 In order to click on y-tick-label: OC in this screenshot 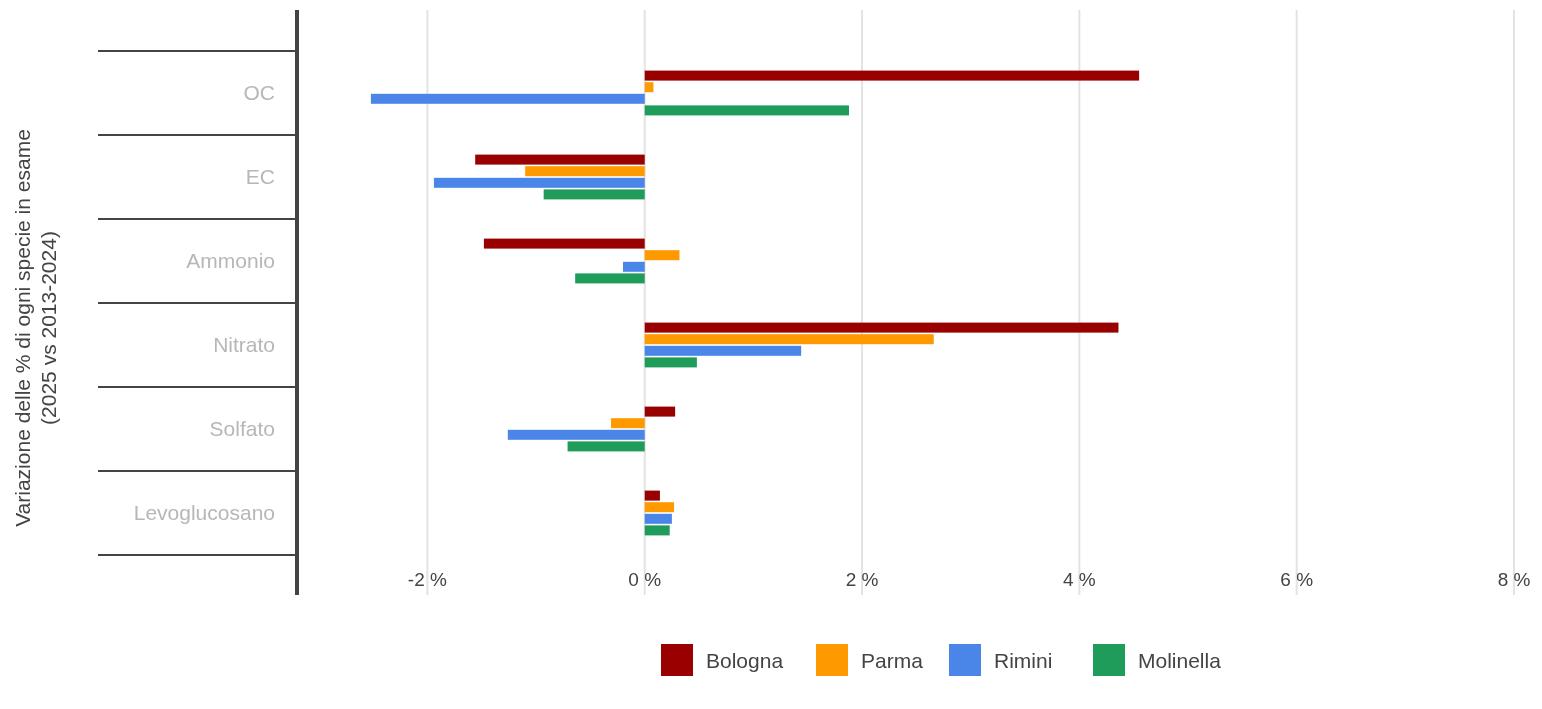, I will do `click(259, 92)`.